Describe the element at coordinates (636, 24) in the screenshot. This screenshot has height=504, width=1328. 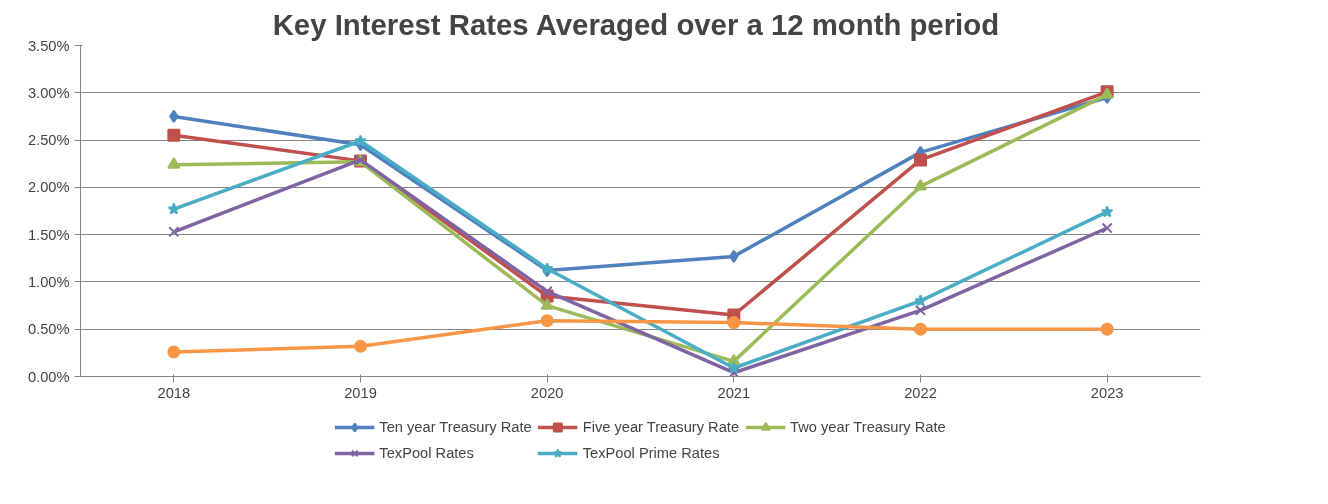
I see `chart-title: Key Interest Rates Averaged over a 12 month period` at that location.